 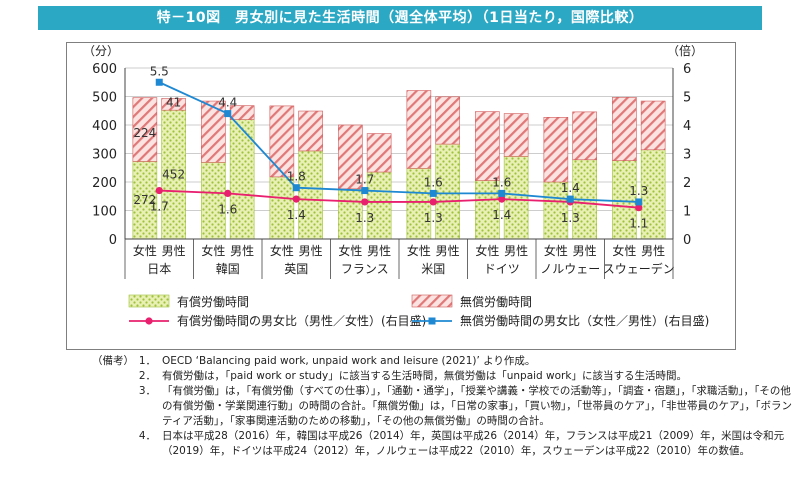 I want to click on y-right-tick-label: 3, so click(x=687, y=155).